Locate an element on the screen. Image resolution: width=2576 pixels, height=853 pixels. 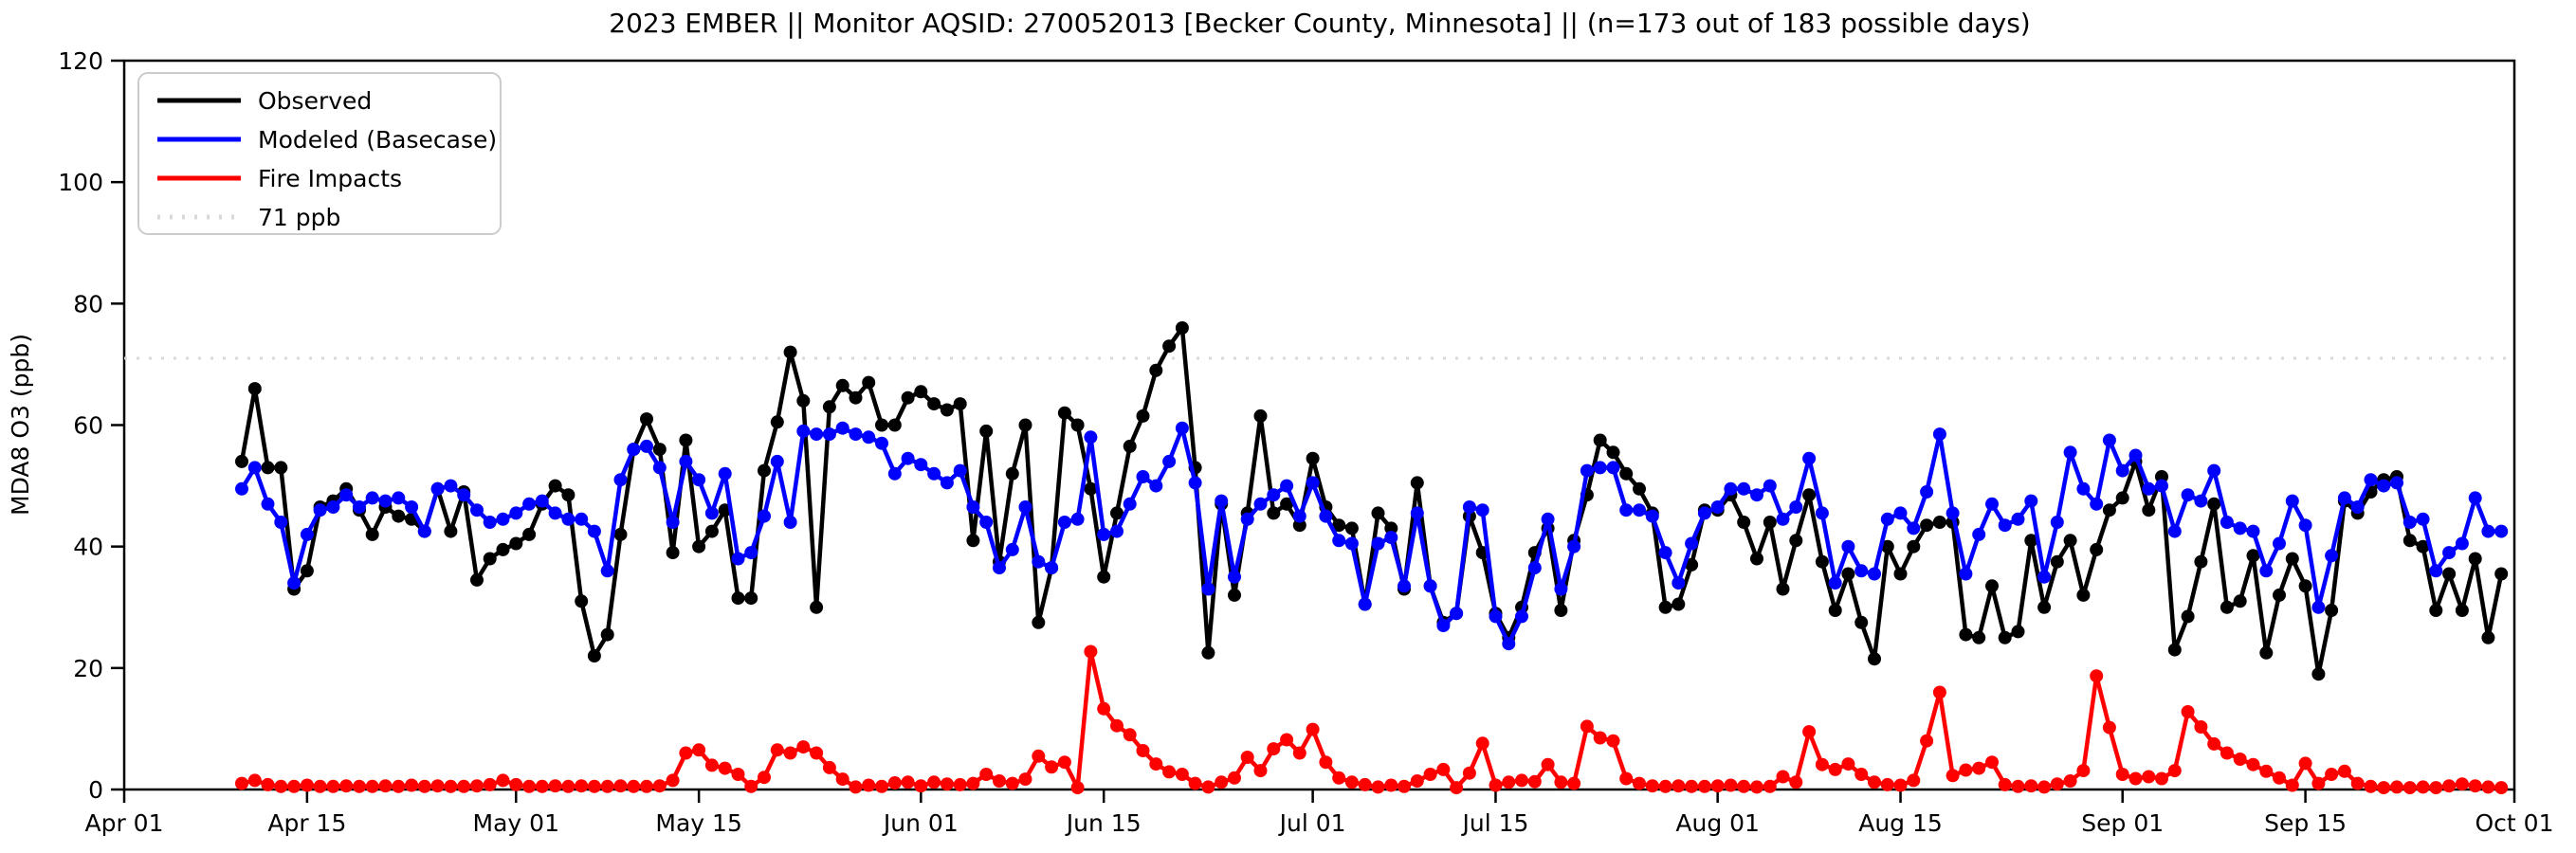
fire-impacts-line is located at coordinates (1371, 719).